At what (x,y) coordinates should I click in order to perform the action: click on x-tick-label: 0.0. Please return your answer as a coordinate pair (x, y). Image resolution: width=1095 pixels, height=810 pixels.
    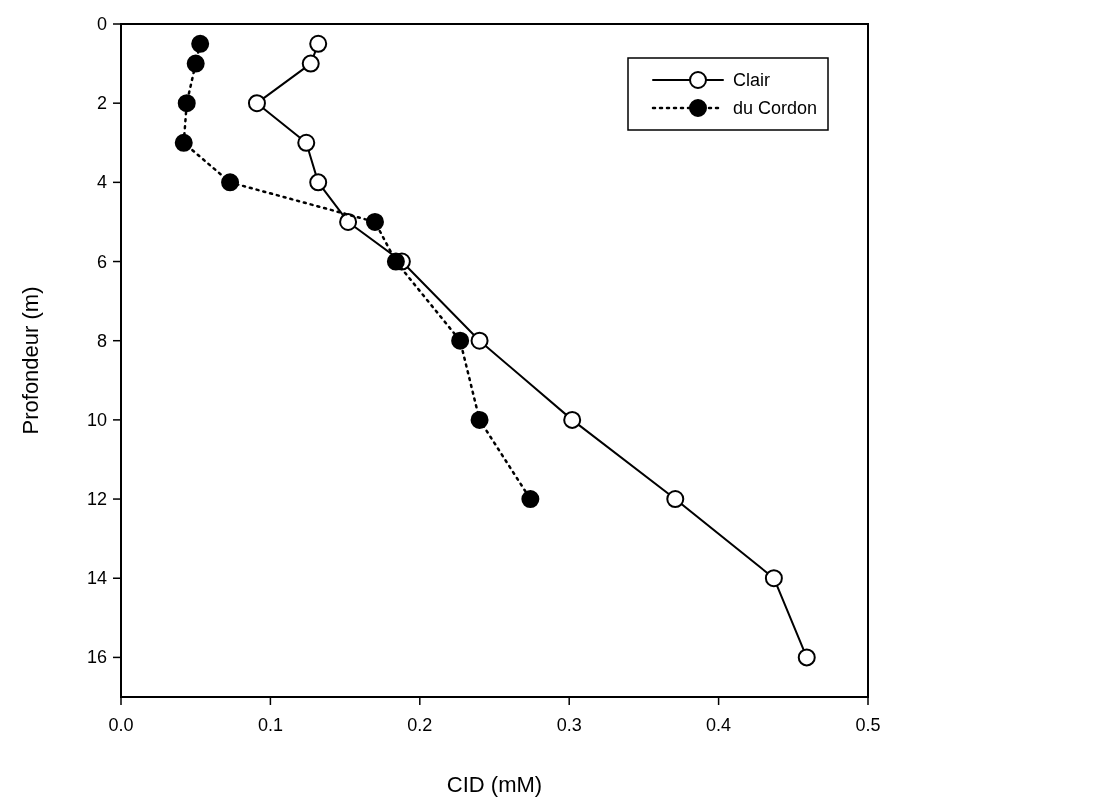
    Looking at the image, I should click on (121, 725).